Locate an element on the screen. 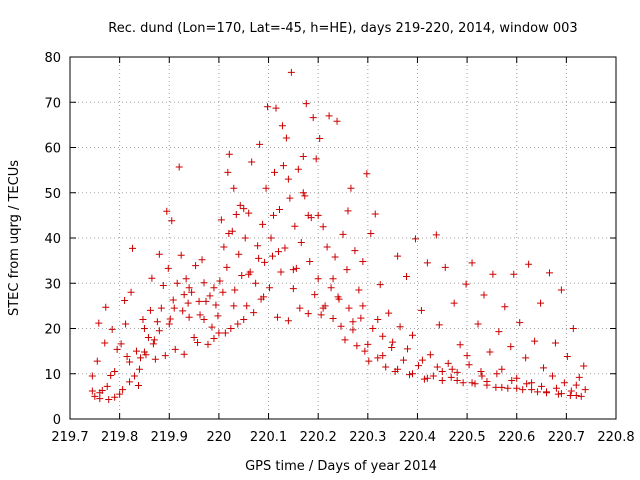 Image resolution: width=640 pixels, height=480 pixels. y-axis-label: STEC from uqrg / TECUs is located at coordinates (14, 238).